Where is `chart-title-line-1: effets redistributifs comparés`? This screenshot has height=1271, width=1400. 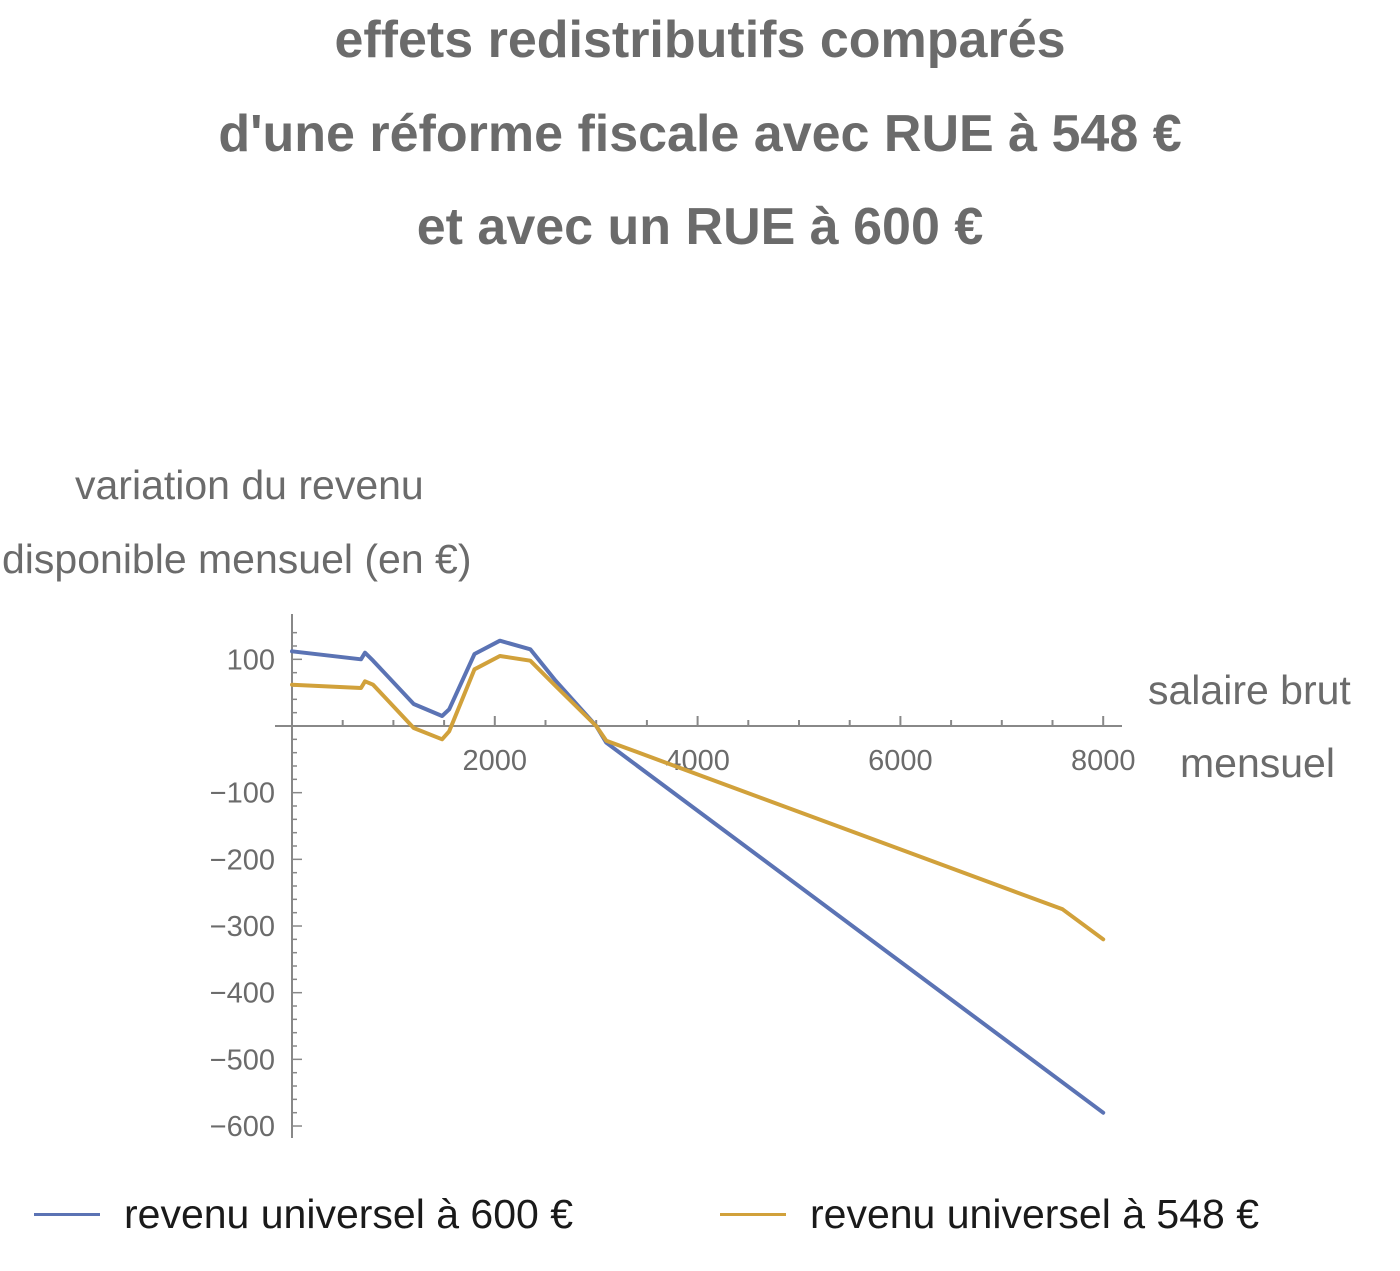 chart-title-line-1: effets redistributifs comparés is located at coordinates (700, 40).